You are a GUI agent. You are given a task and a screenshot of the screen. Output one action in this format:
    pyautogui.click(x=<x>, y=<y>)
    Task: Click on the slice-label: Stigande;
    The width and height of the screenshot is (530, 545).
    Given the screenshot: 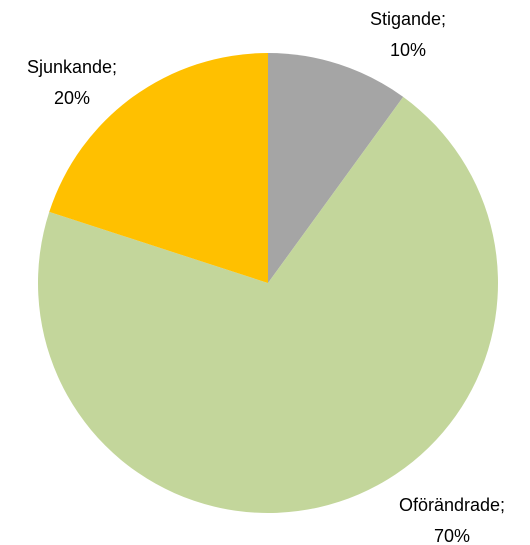 What is the action you would take?
    pyautogui.click(x=408, y=19)
    